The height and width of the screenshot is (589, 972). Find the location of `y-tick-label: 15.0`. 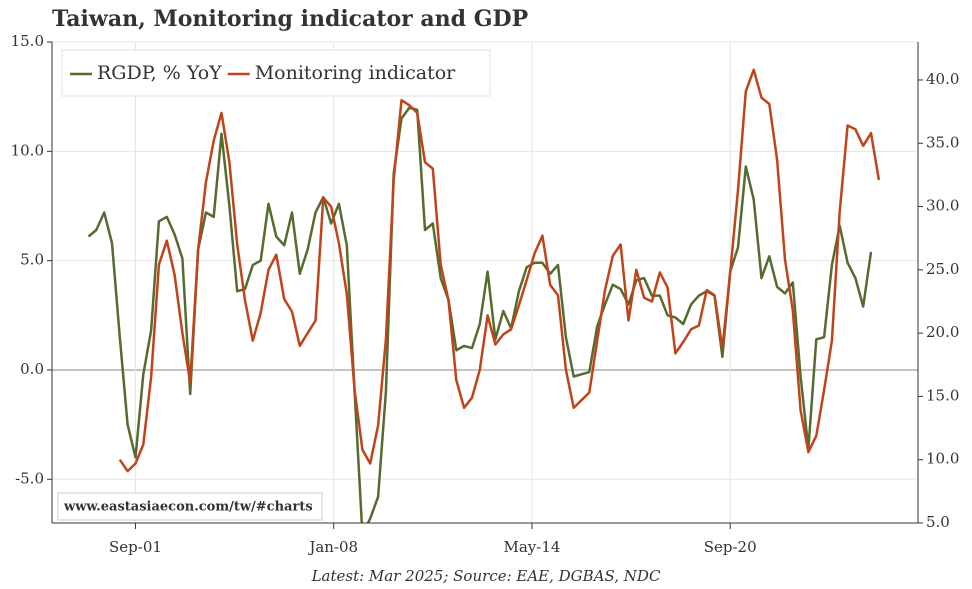

y-tick-label: 15.0 is located at coordinates (27, 41).